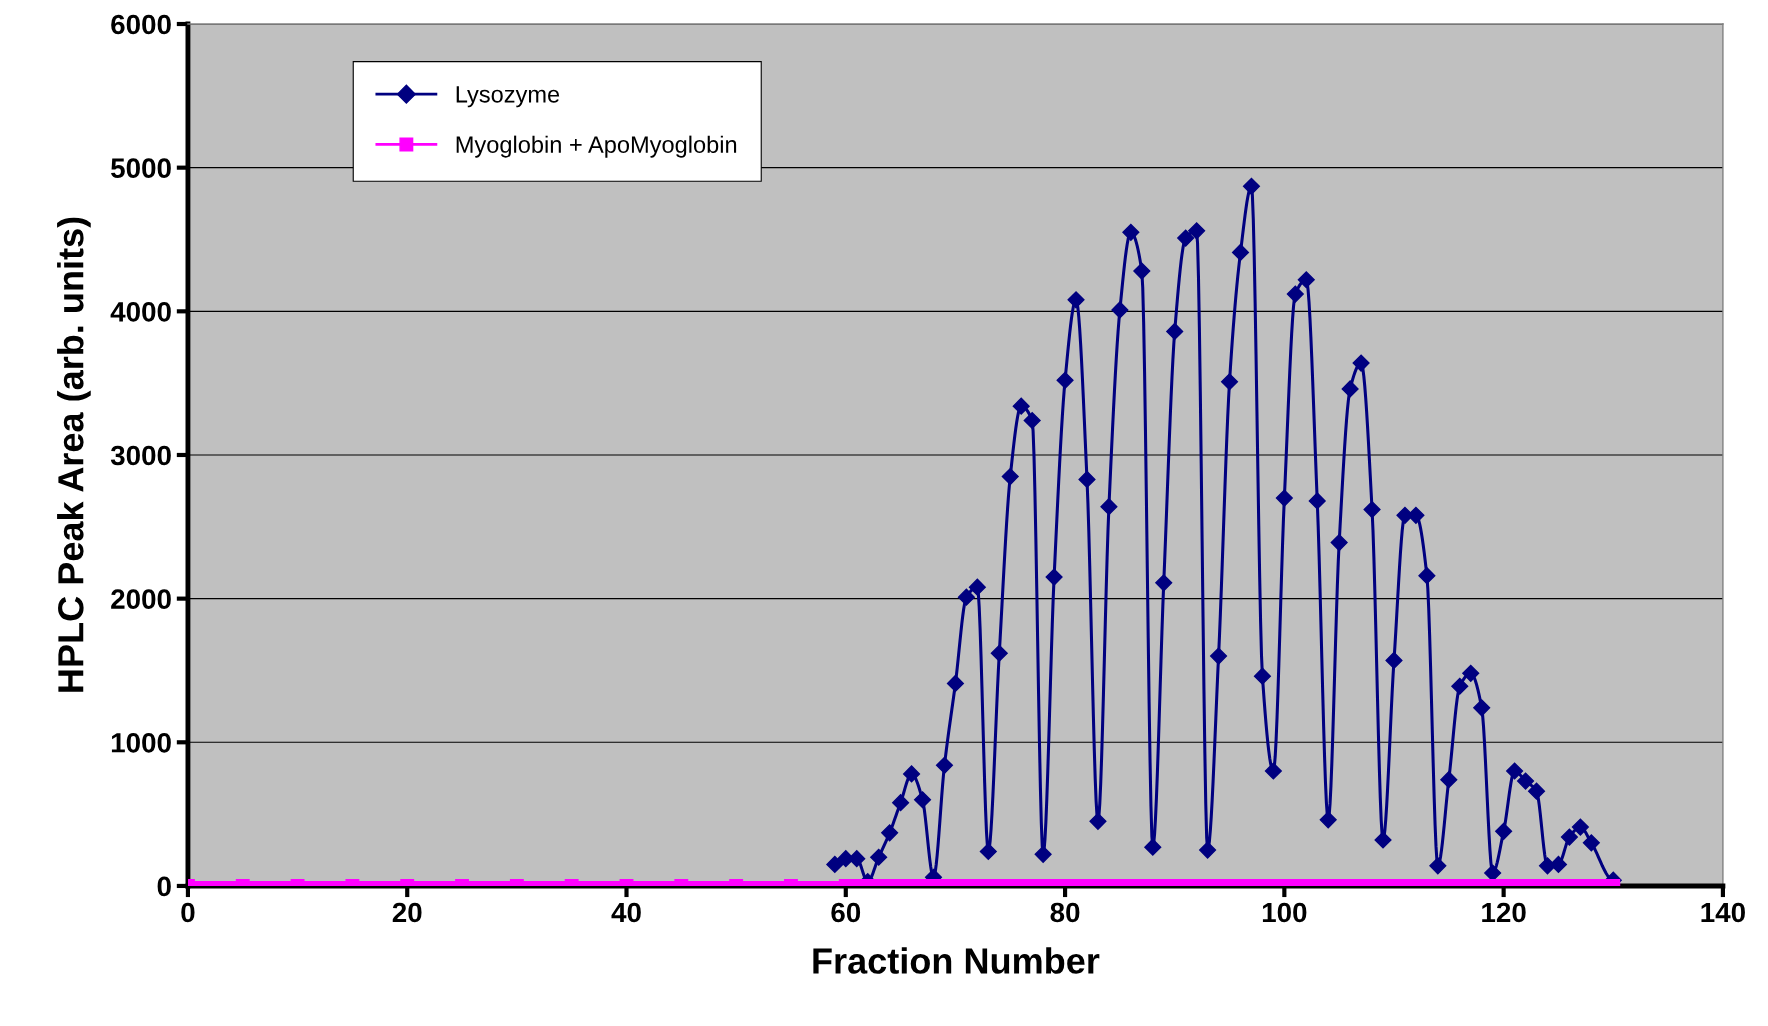 The width and height of the screenshot is (1768, 1026). What do you see at coordinates (846, 912) in the screenshot?
I see `x-tick-label: 60` at bounding box center [846, 912].